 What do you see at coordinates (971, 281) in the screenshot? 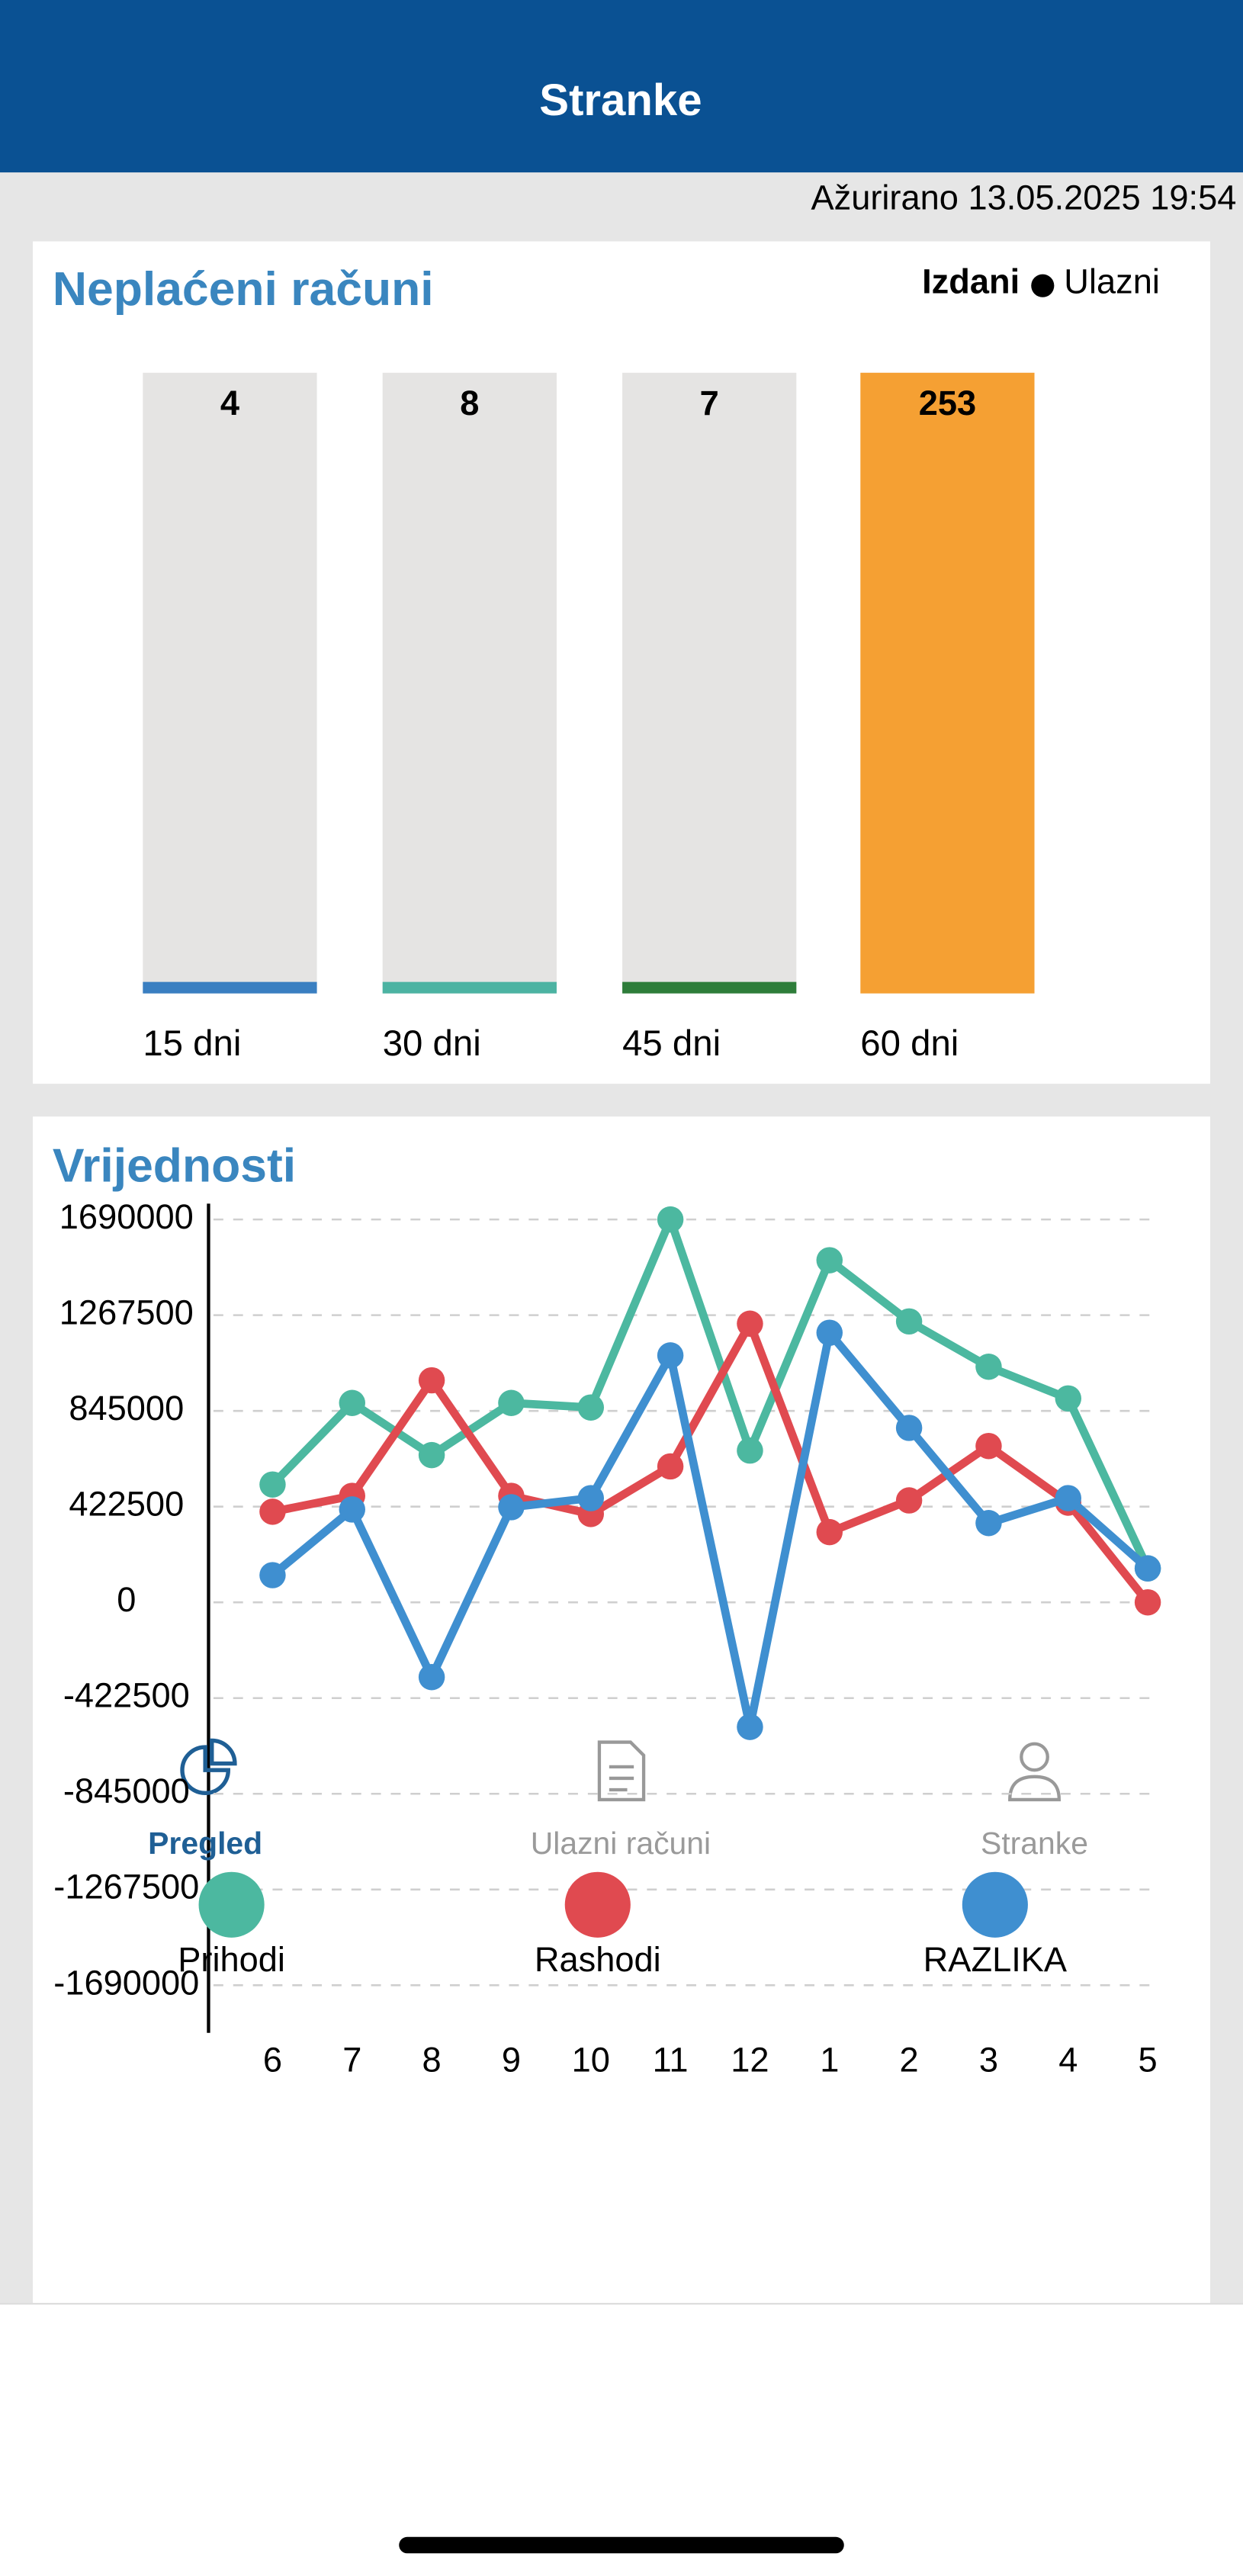
I see `legend-issued: Izdani` at bounding box center [971, 281].